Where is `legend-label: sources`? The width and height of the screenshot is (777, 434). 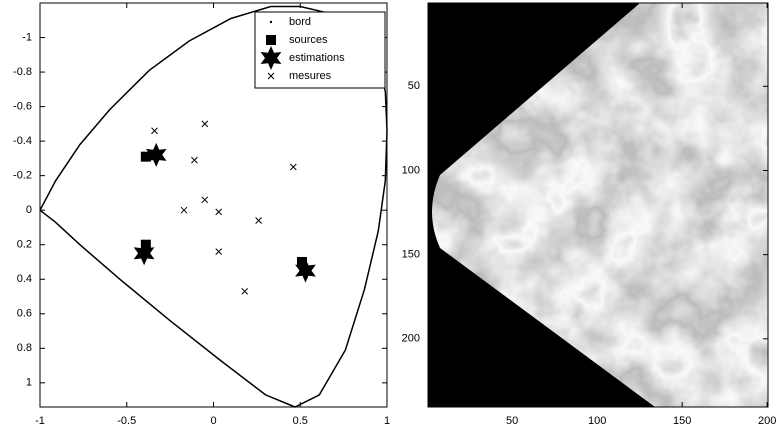 legend-label: sources is located at coordinates (308, 40).